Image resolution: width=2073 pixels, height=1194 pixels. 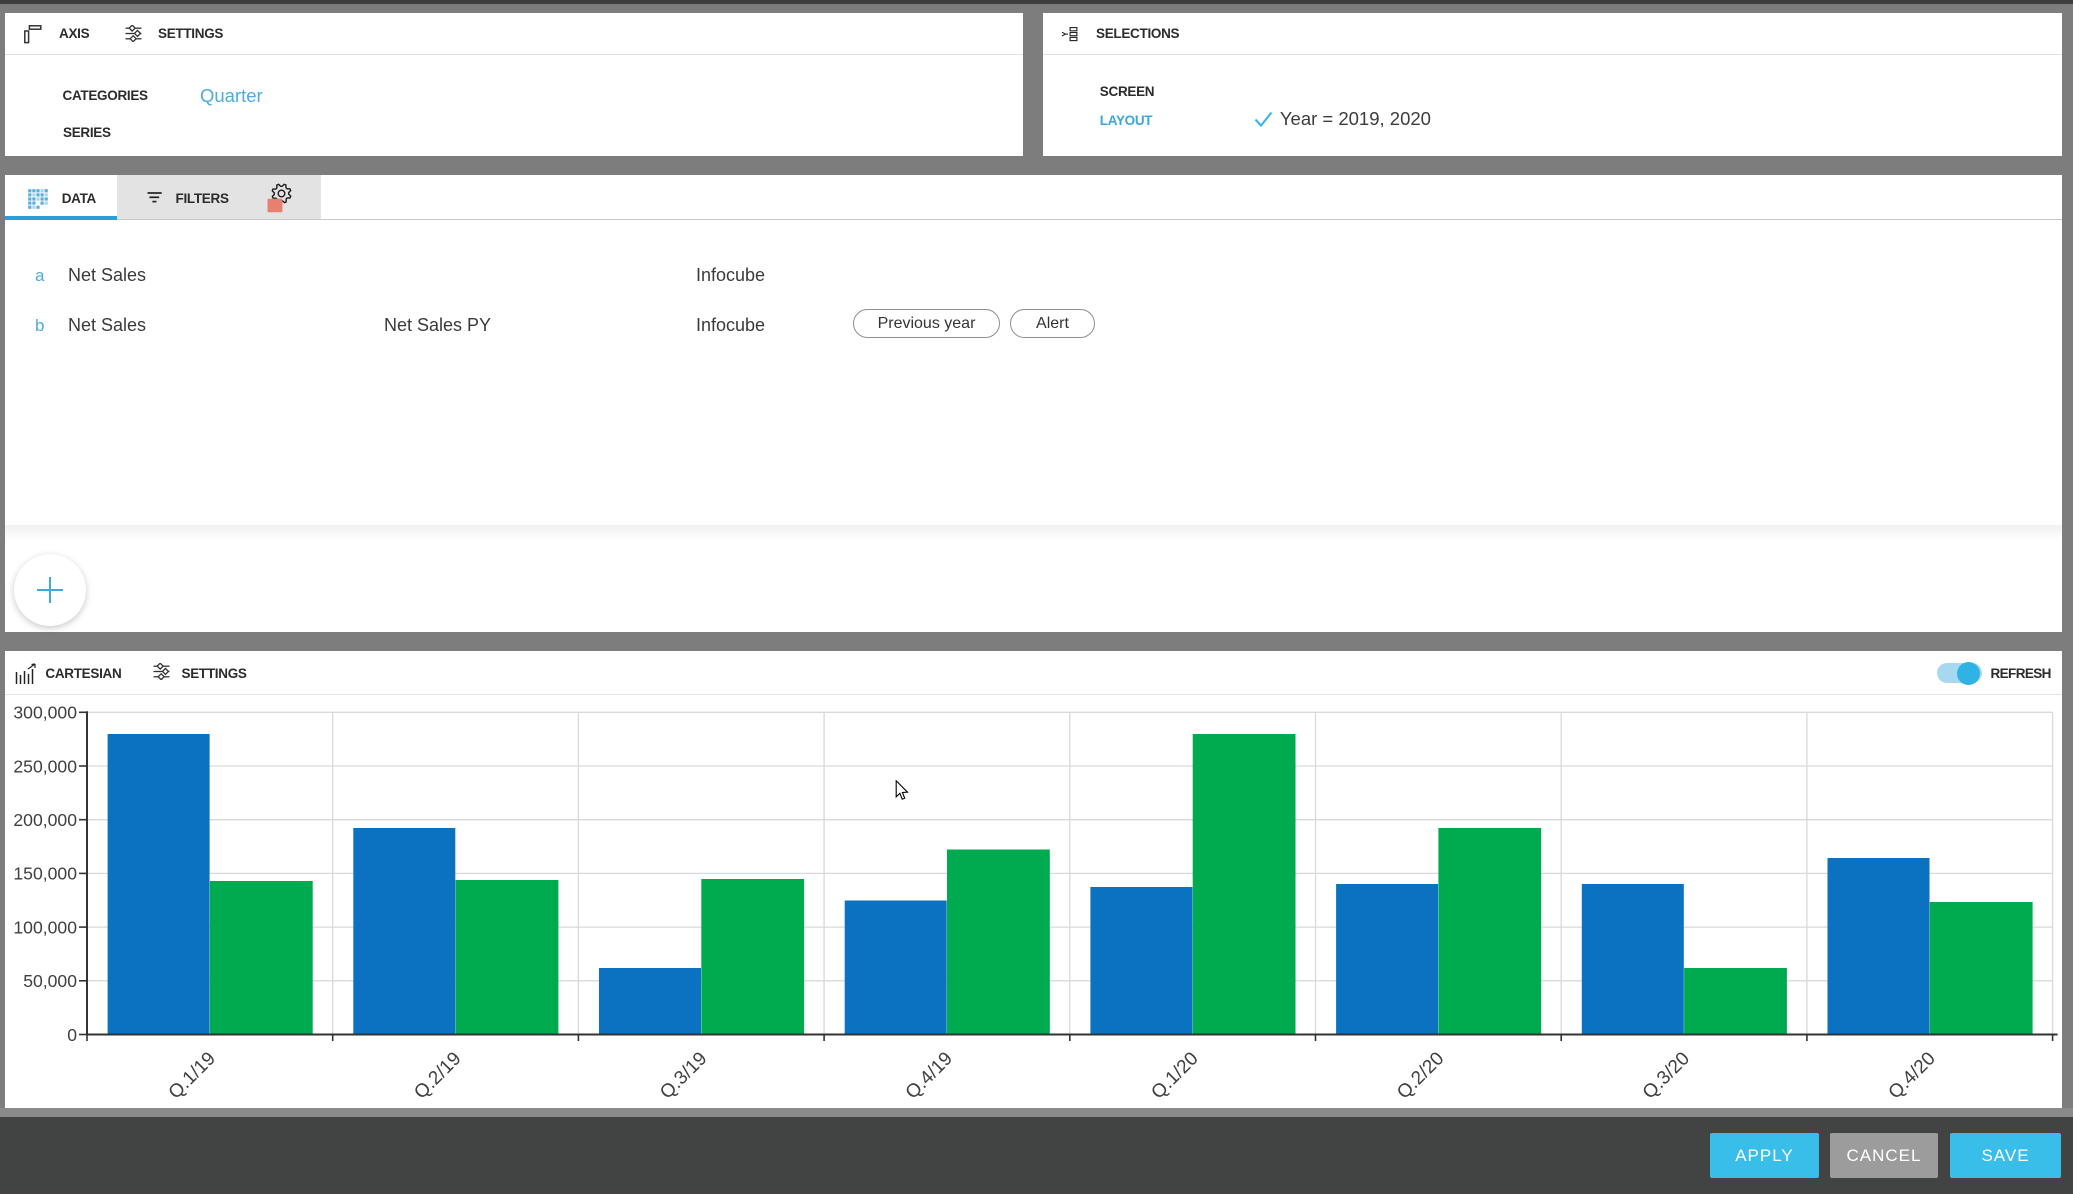 What do you see at coordinates (437, 1075) in the screenshot?
I see `svg-text: Q.2/19` at bounding box center [437, 1075].